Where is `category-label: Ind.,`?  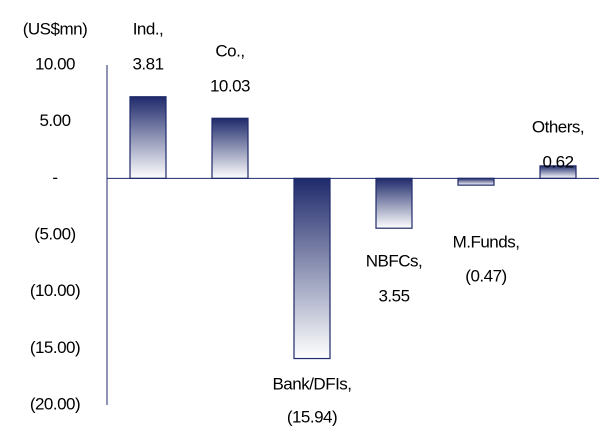 category-label: Ind., is located at coordinates (148, 28).